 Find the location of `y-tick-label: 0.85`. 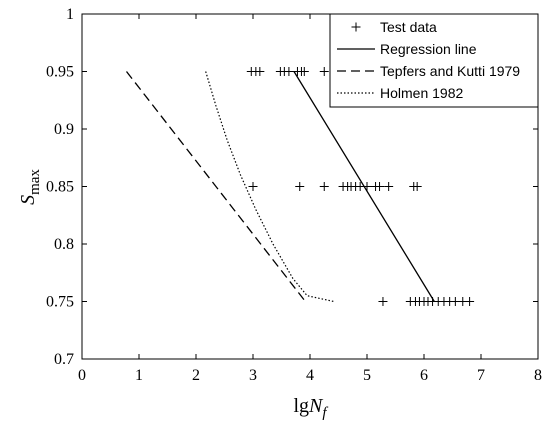

y-tick-label: 0.85 is located at coordinates (60, 187).